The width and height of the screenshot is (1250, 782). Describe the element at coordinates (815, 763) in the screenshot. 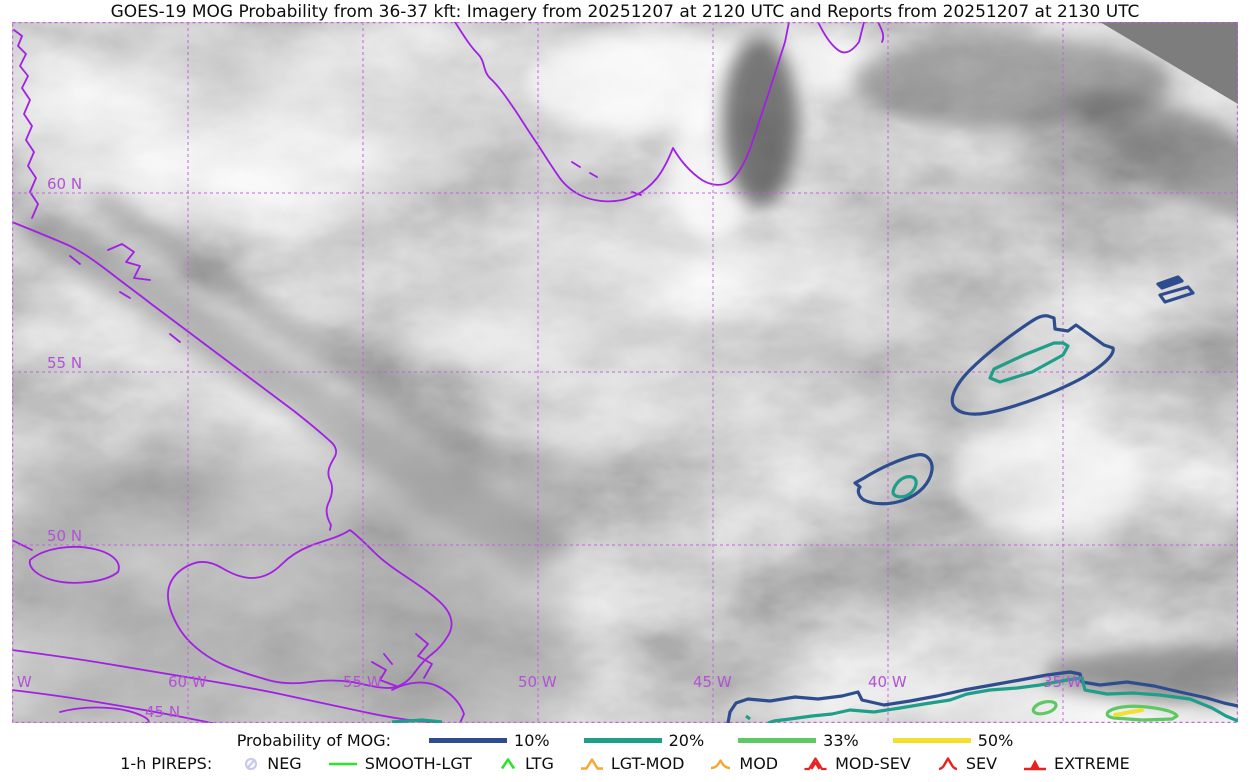

I see `mod-sev-triangle-caret-icon` at that location.